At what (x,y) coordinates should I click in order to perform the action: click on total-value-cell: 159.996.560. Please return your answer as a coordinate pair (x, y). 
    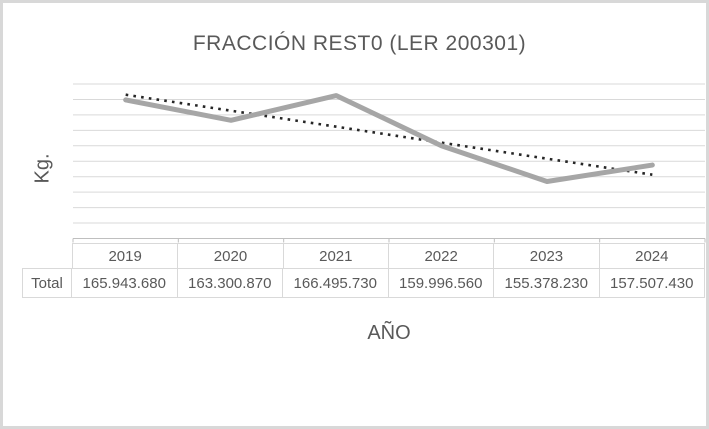
    Looking at the image, I should click on (440, 283).